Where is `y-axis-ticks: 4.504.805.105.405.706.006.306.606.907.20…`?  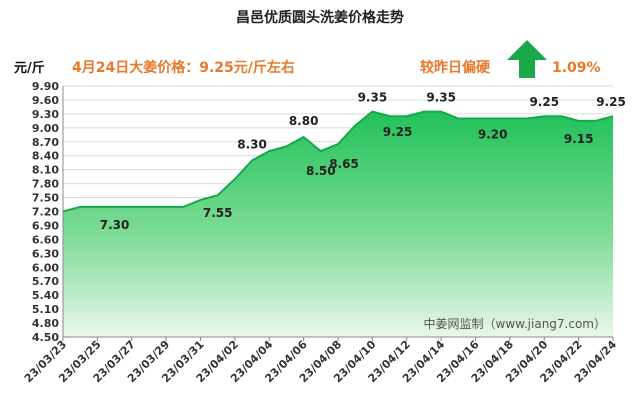 y-axis-ticks: 4.504.805.105.405.706.006.306.606.907.20… is located at coordinates (45, 212).